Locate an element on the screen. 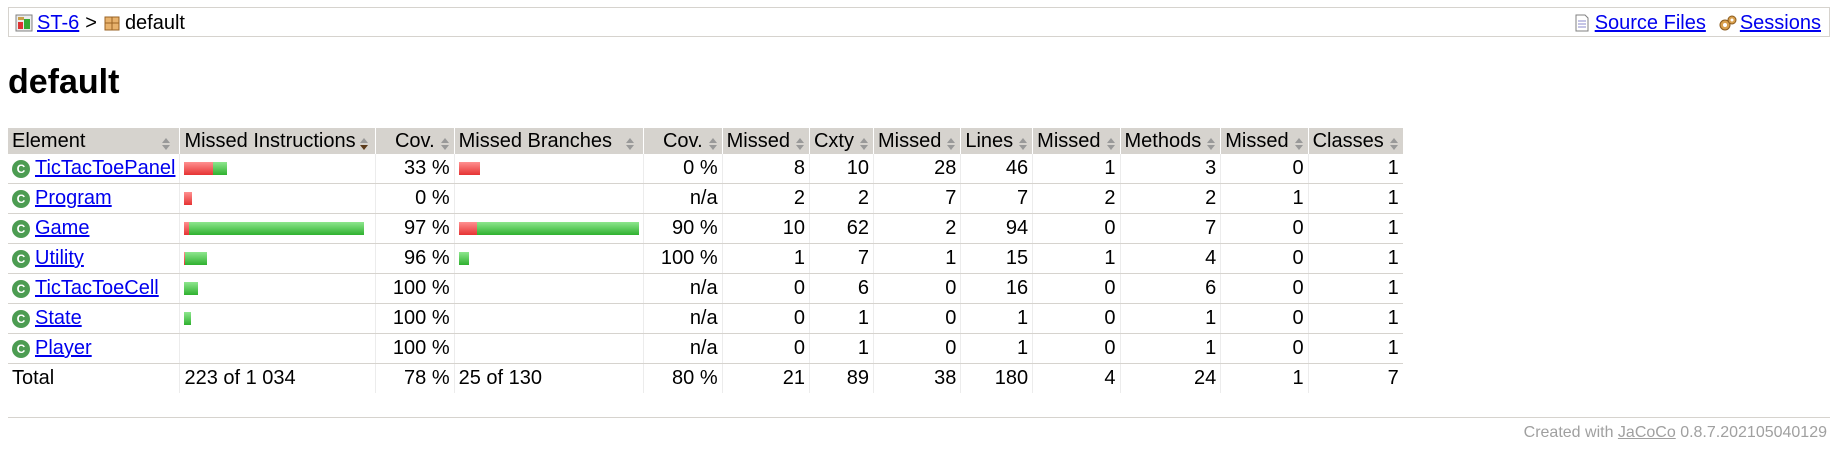  package-icon is located at coordinates (112, 23).